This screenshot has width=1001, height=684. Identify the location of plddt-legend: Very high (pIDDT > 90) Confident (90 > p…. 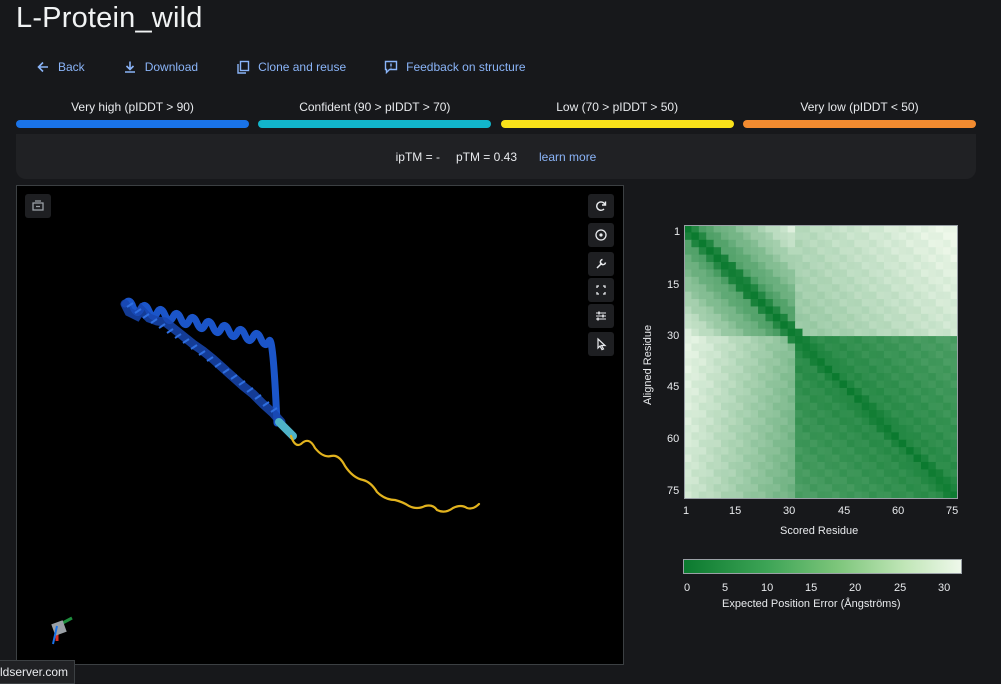
(496, 114).